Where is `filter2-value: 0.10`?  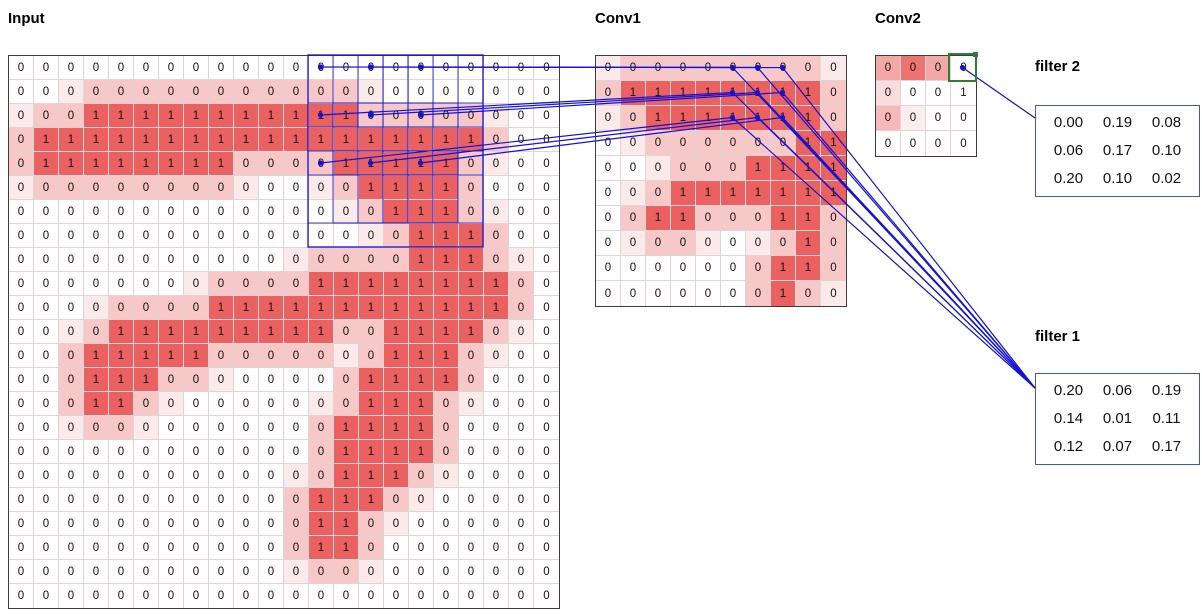 filter2-value: 0.10 is located at coordinates (1166, 150).